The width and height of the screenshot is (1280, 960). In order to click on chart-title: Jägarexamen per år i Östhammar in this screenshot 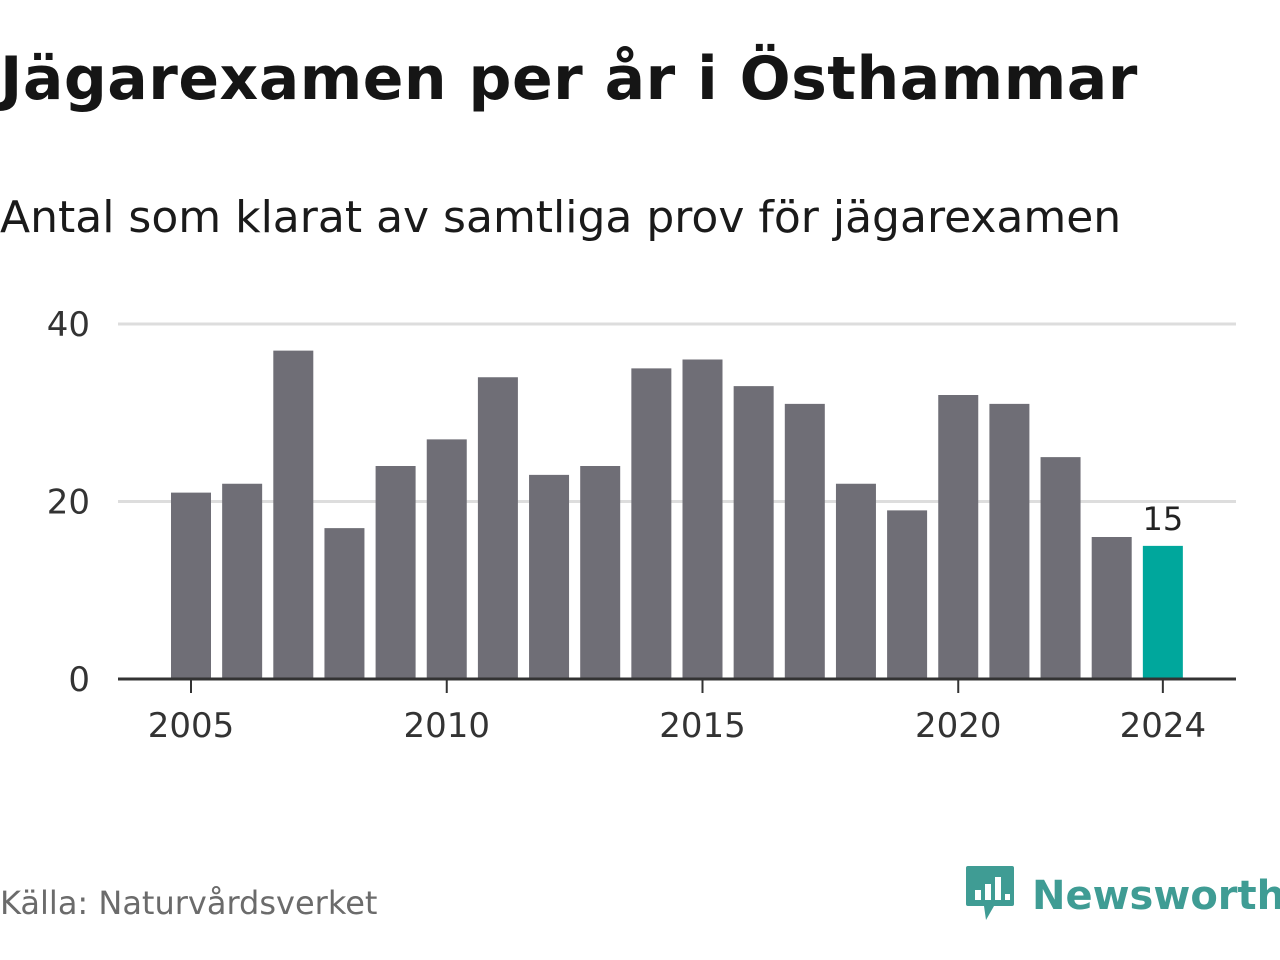, I will do `click(569, 79)`.